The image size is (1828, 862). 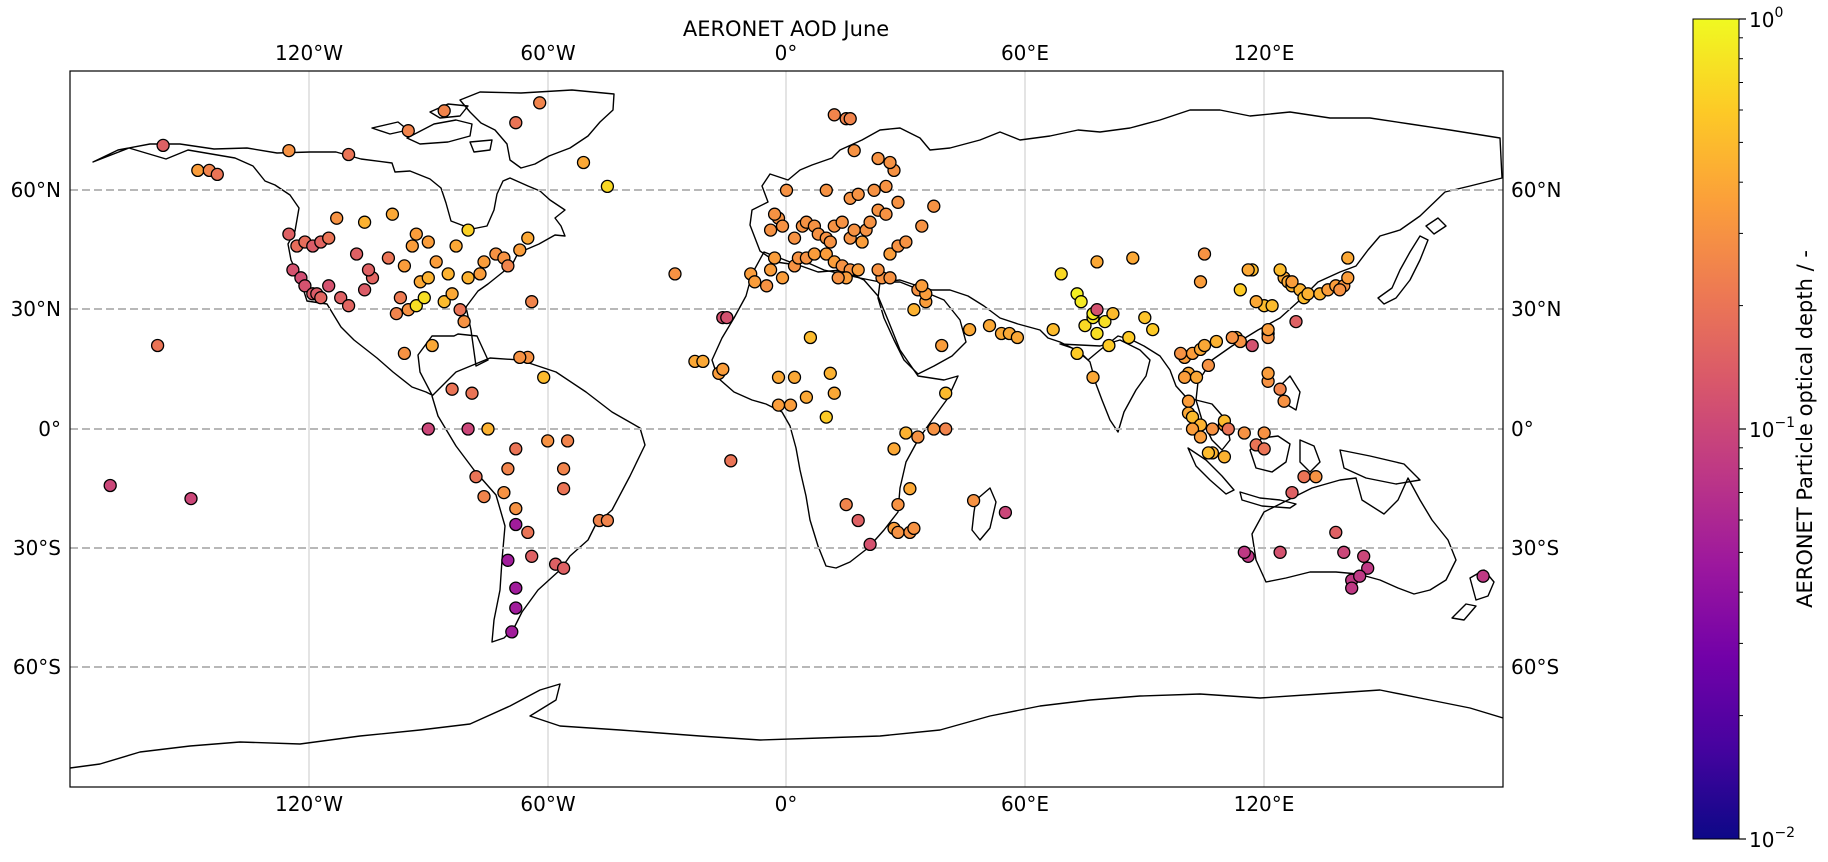 What do you see at coordinates (36, 428) in the screenshot?
I see `left-lat-labels: 60°N 30°N 0° 30°S 60°S` at bounding box center [36, 428].